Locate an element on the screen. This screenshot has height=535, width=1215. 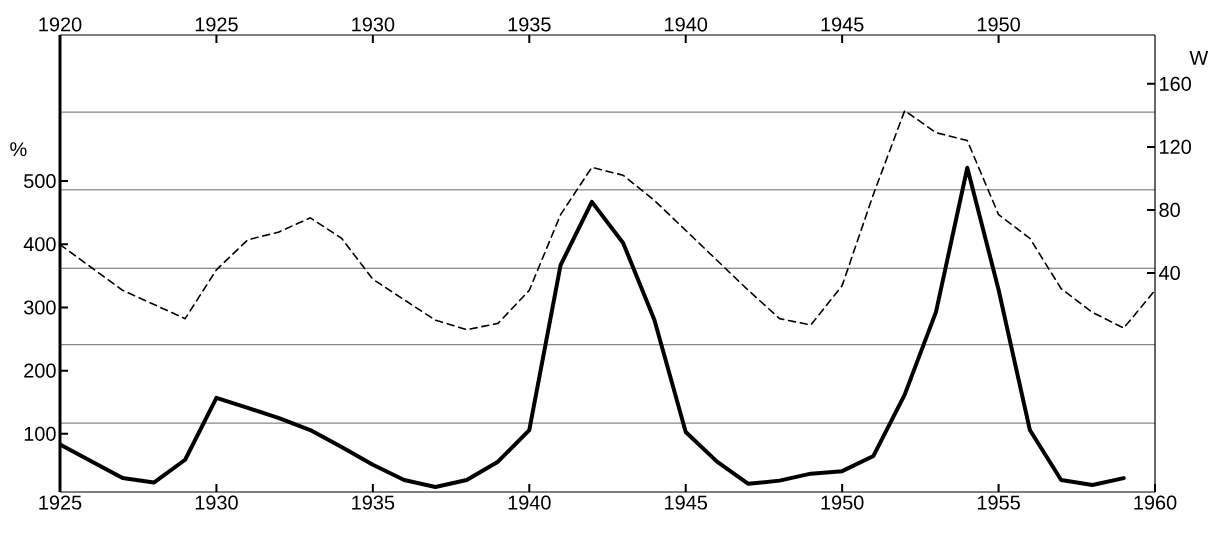
x2-tick-label: 1925 is located at coordinates (216, 24).